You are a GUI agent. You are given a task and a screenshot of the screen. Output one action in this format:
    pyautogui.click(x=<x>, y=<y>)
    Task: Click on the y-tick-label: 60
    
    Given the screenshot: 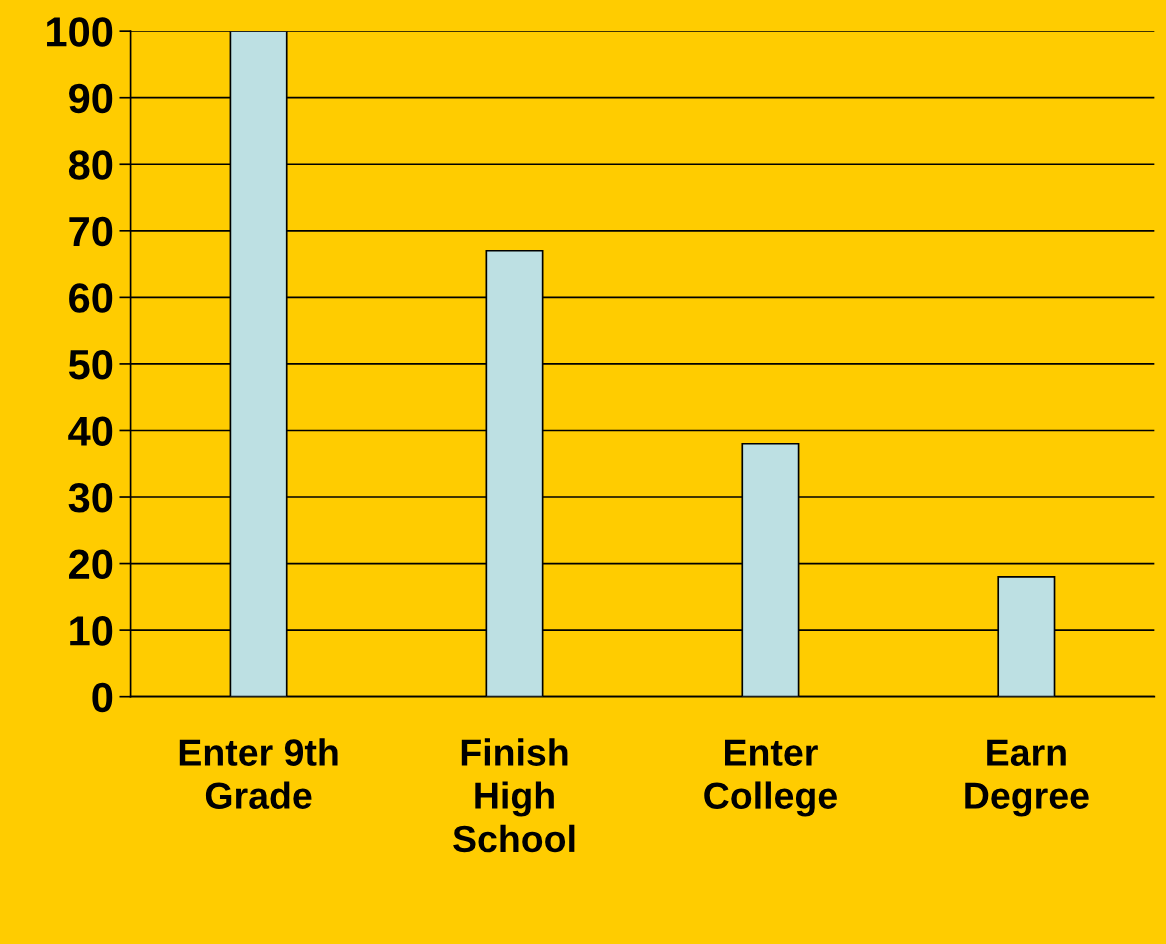 What is the action you would take?
    pyautogui.click(x=91, y=298)
    